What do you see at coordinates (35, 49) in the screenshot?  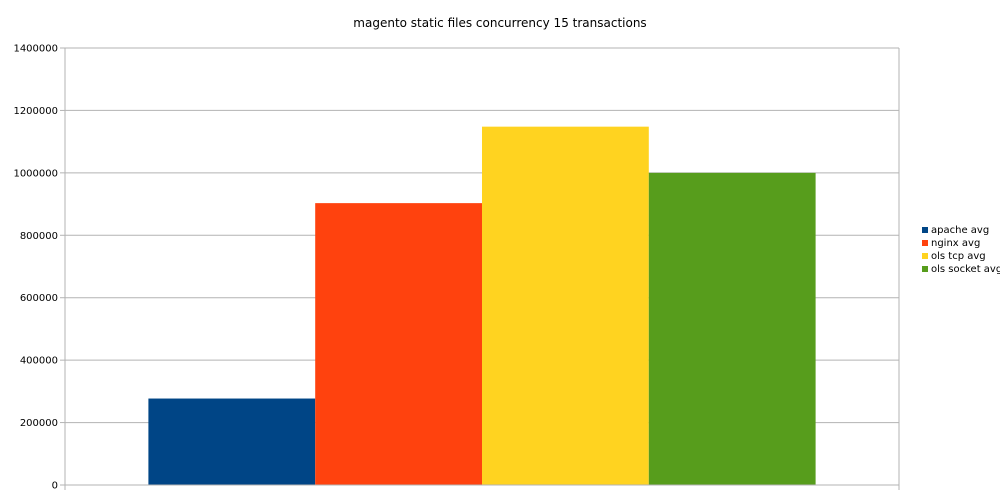 I see `y-tick-label: 1400000` at bounding box center [35, 49].